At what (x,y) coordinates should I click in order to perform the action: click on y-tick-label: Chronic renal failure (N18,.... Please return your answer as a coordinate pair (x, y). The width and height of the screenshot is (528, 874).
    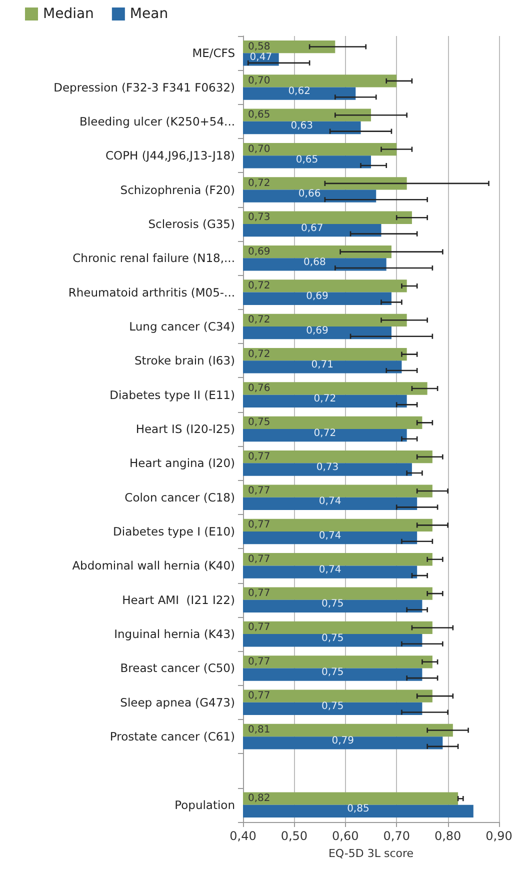
    Looking at the image, I should click on (153, 258).